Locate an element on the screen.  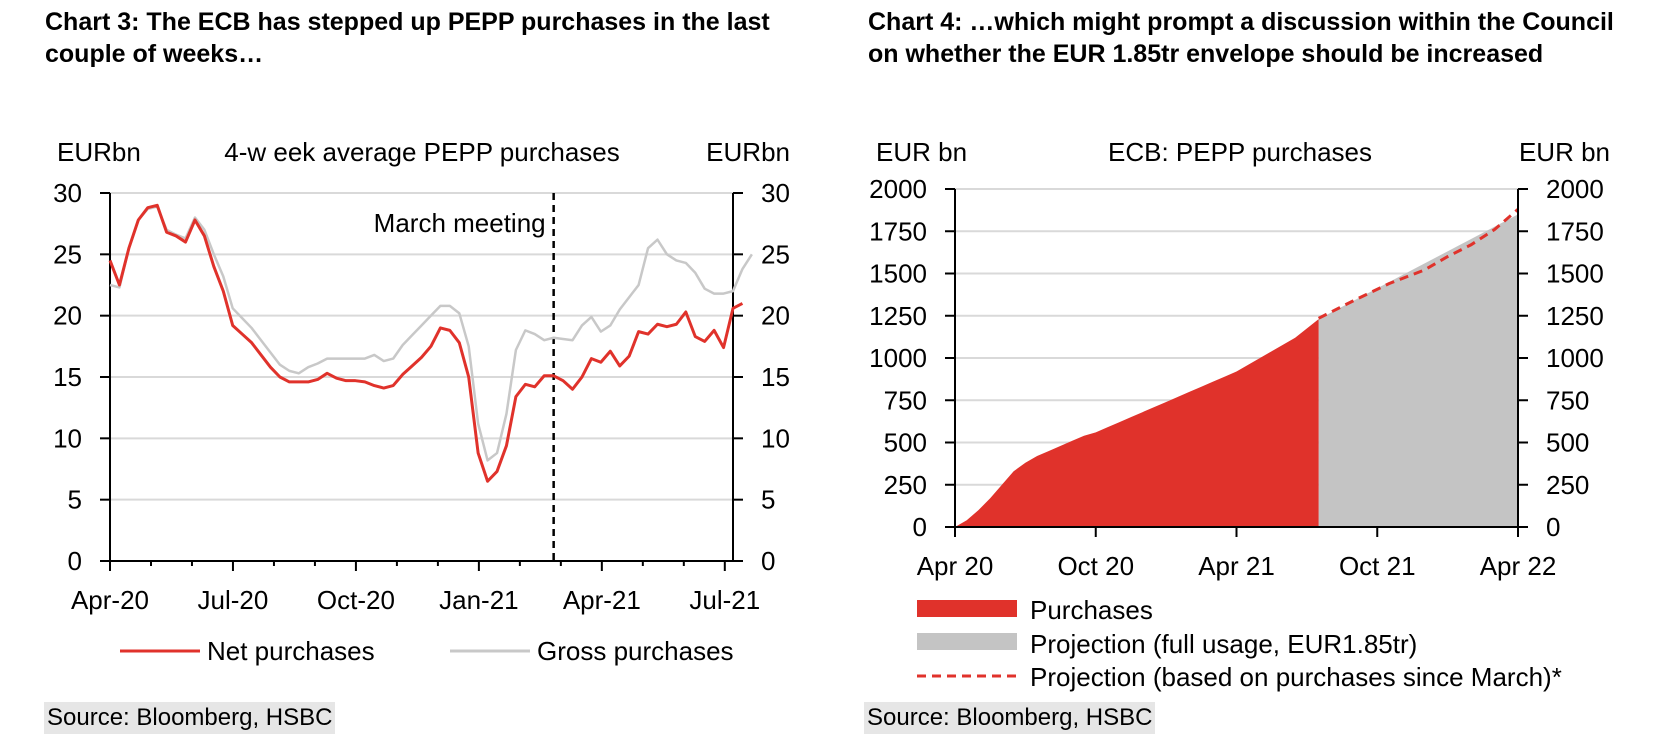
chart3-ytick-label-right: 10 is located at coordinates (775, 438).